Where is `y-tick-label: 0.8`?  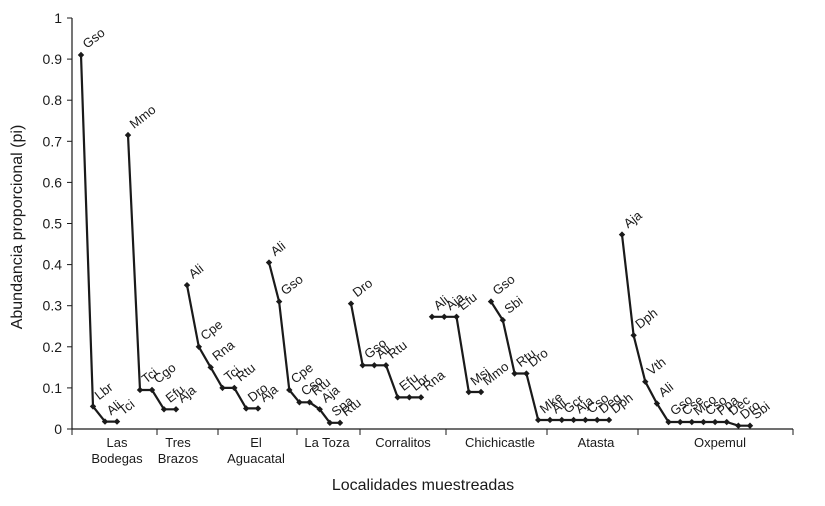 y-tick-label: 0.8 is located at coordinates (53, 100).